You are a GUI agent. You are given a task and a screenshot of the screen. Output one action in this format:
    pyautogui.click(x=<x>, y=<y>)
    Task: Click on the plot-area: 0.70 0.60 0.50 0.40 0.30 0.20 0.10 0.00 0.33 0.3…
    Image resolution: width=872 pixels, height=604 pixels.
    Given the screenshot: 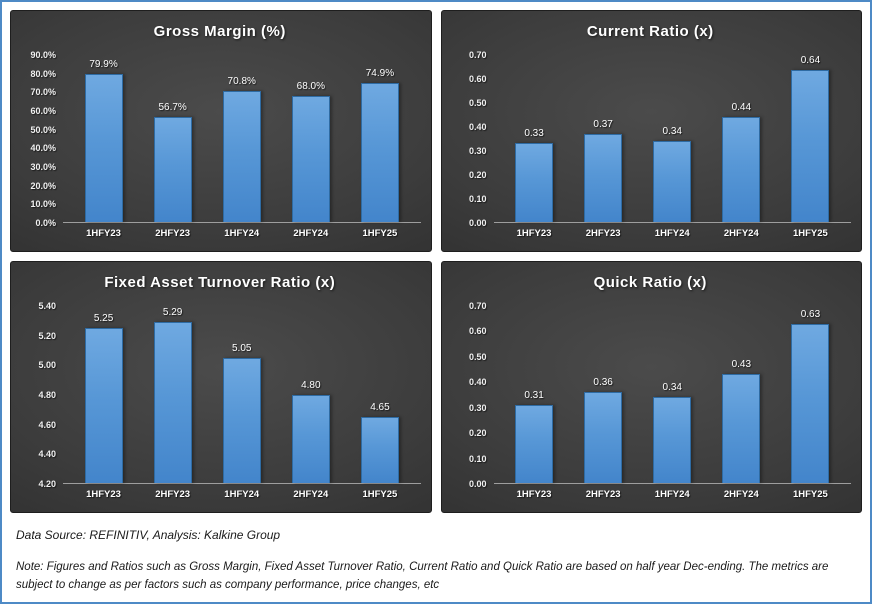 What is the action you would take?
    pyautogui.click(x=650, y=139)
    